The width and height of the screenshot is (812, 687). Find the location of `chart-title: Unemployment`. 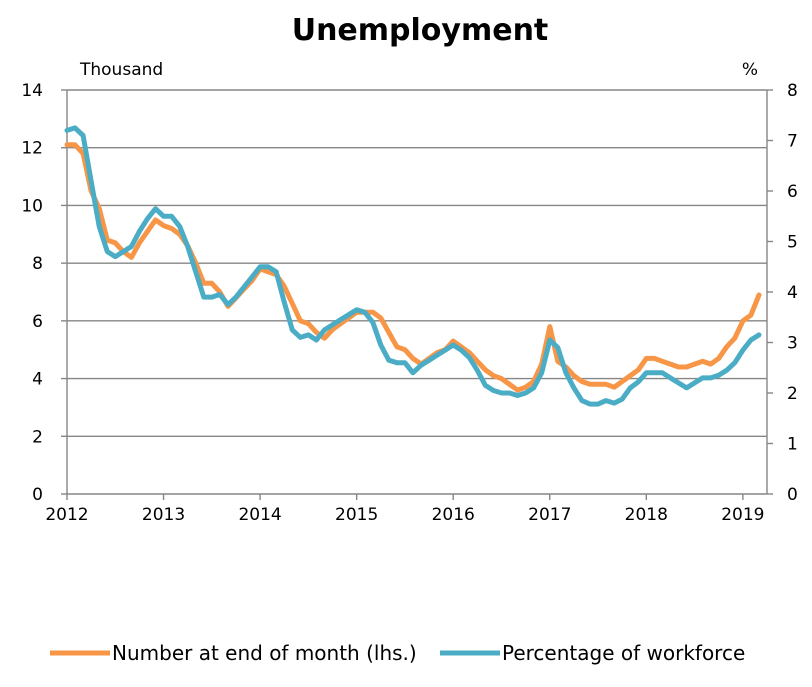

chart-title: Unemployment is located at coordinates (420, 30).